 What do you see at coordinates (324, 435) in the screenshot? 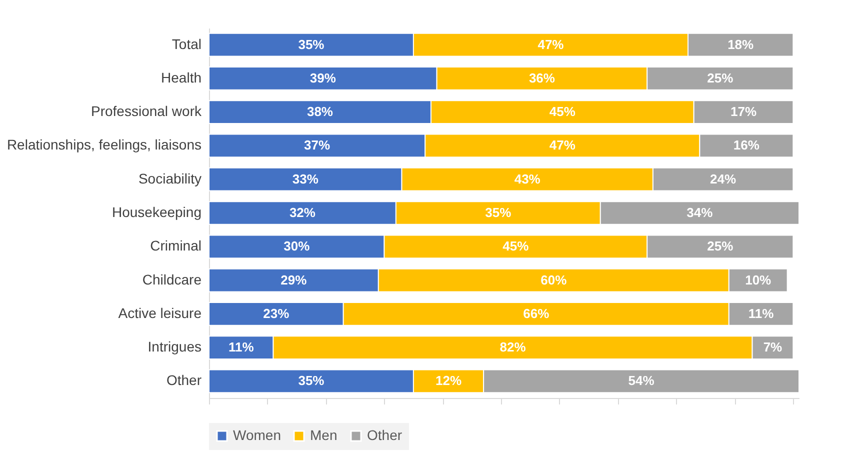
I see `legend-label: Men` at bounding box center [324, 435].